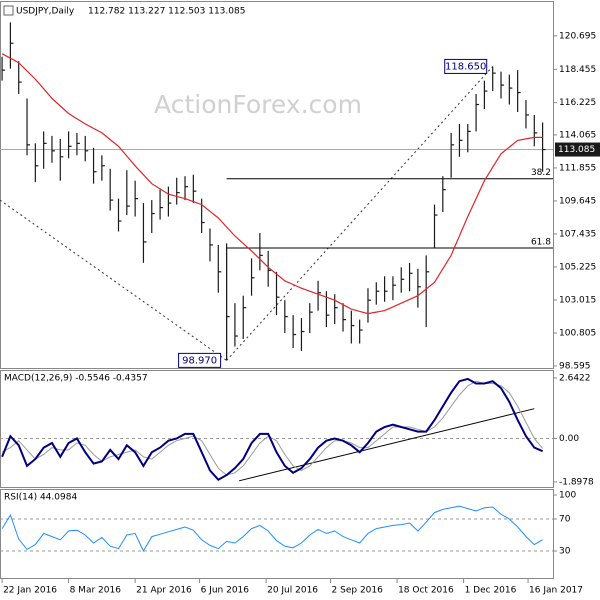 This screenshot has height=600, width=600. I want to click on panel-title: MACD(12,26,9) -0.5546 -0.4357, so click(76, 379).